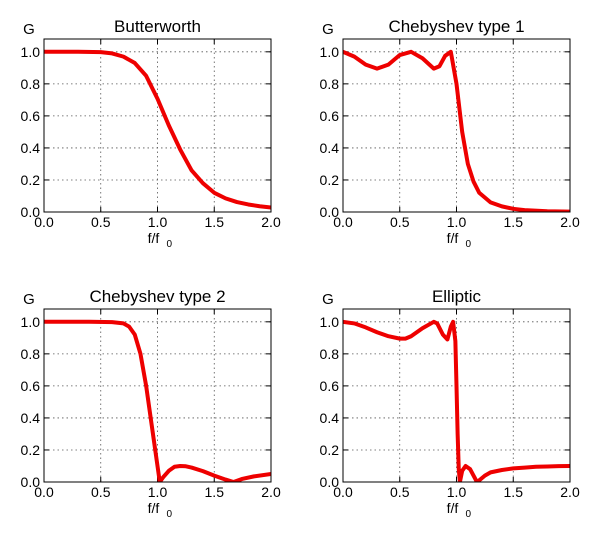 The height and width of the screenshot is (539, 600). Describe the element at coordinates (157, 26) in the screenshot. I see `chart-title: Butterworth` at that location.